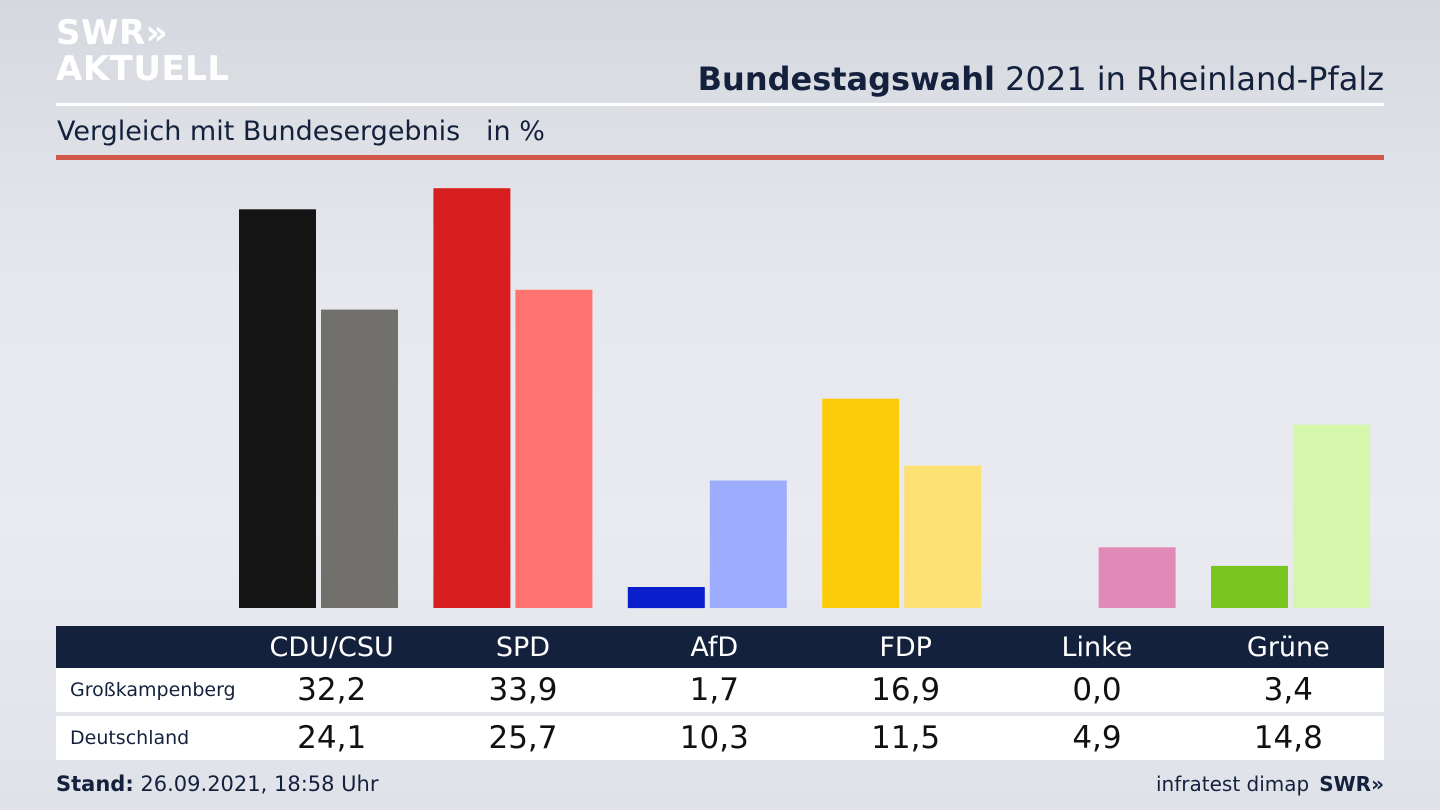  Describe the element at coordinates (905, 736) in the screenshot. I see `table-cell: 11,5` at that location.